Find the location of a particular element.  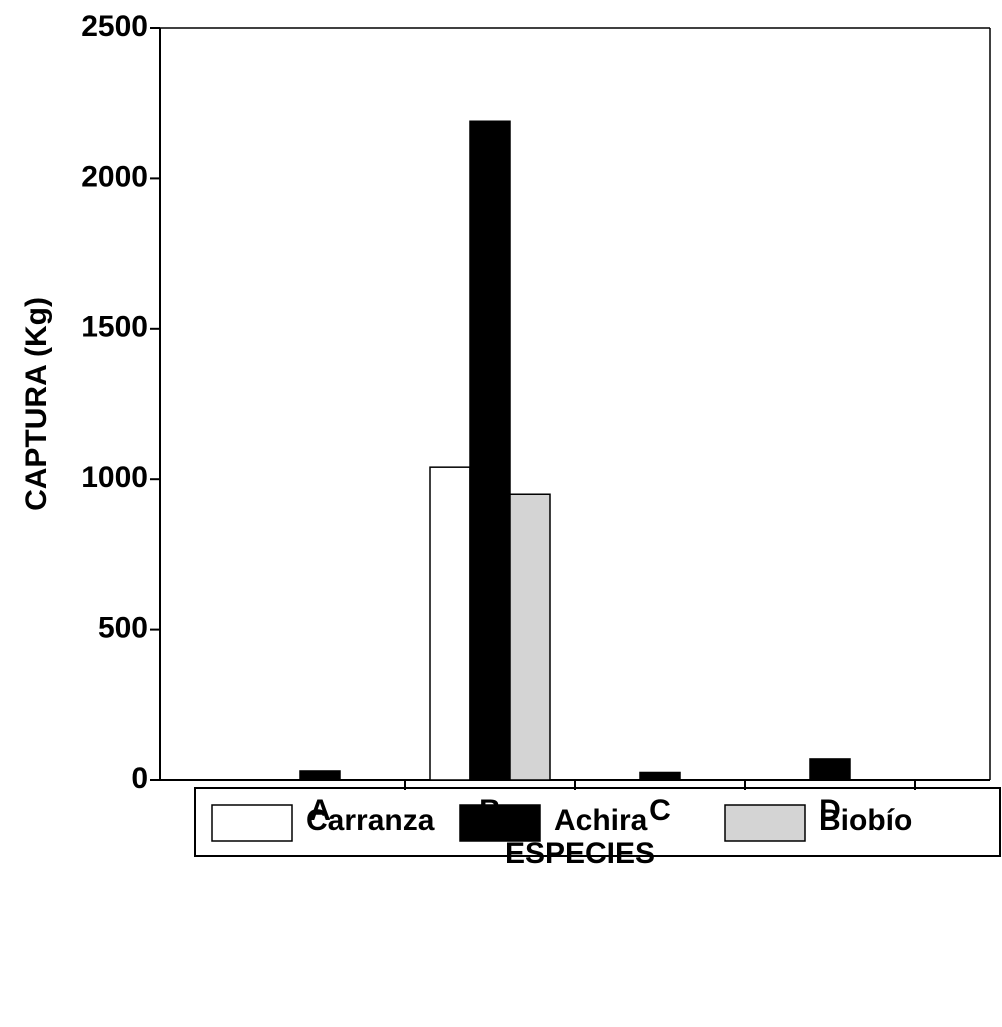

y-tick-label: 0 is located at coordinates (139, 778).